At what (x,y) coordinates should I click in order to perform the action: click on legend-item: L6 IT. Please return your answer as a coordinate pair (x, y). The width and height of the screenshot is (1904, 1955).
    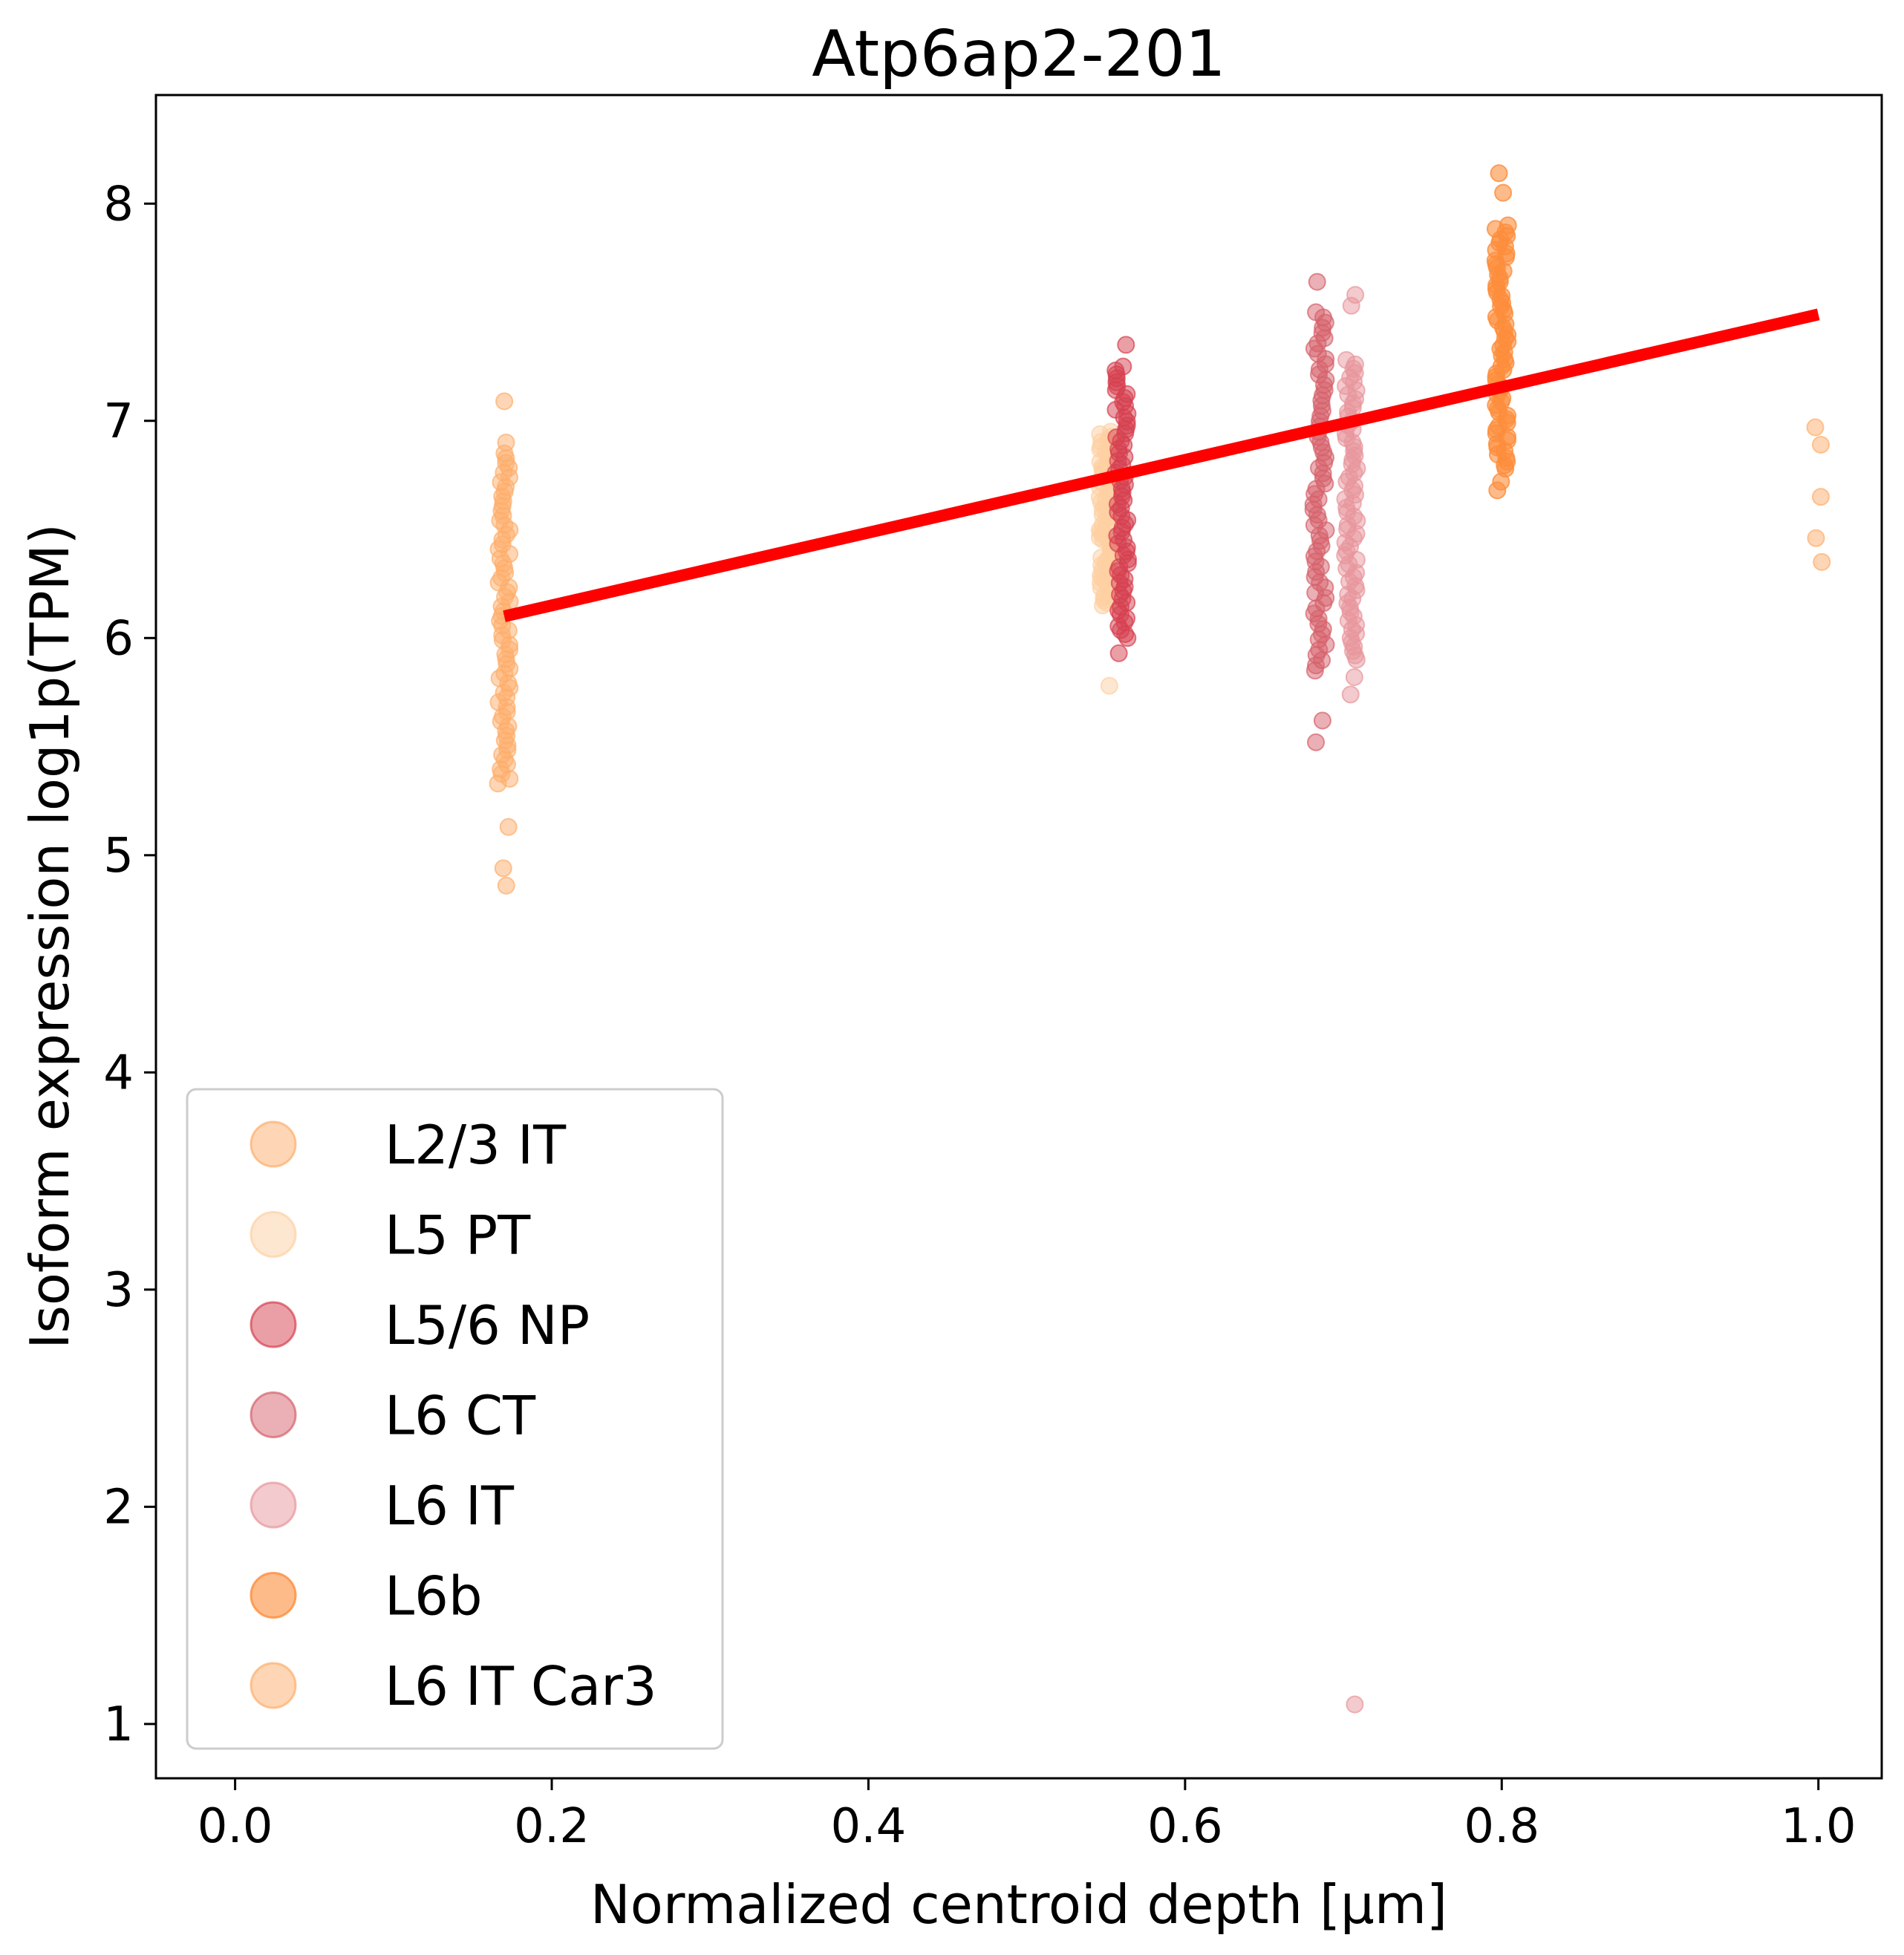
    Looking at the image, I should click on (383, 1506).